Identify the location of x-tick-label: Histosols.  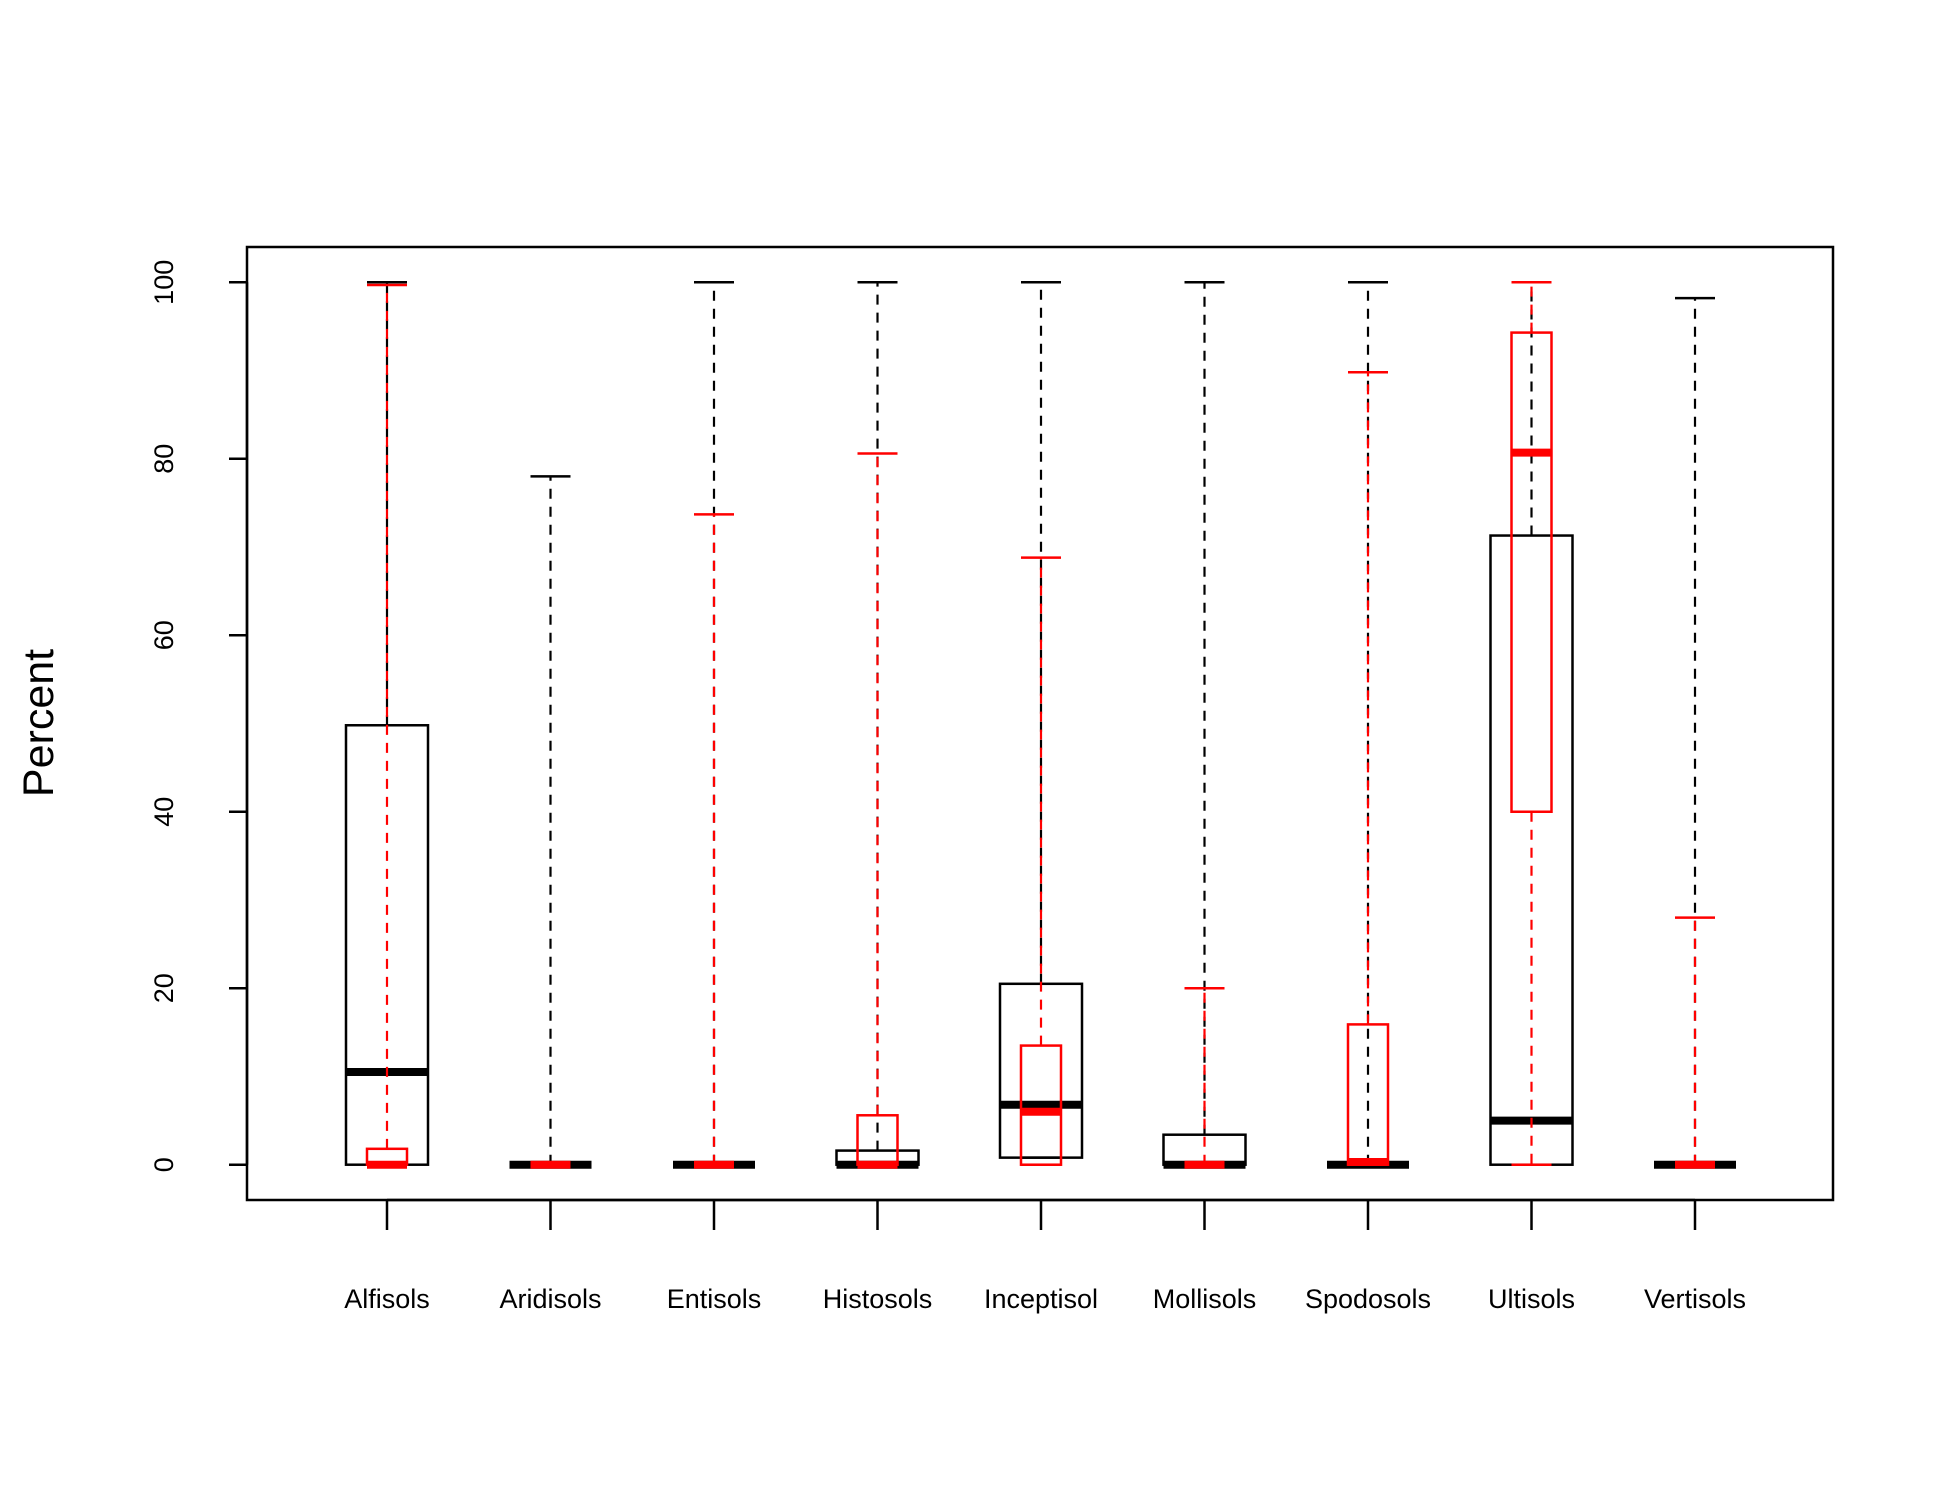
(878, 1299).